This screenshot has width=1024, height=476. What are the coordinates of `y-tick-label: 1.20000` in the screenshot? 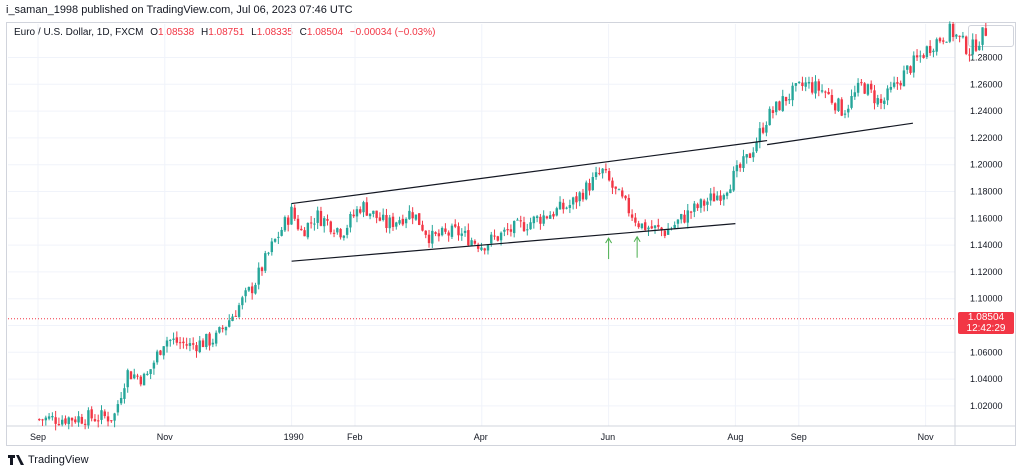 It's located at (986, 165).